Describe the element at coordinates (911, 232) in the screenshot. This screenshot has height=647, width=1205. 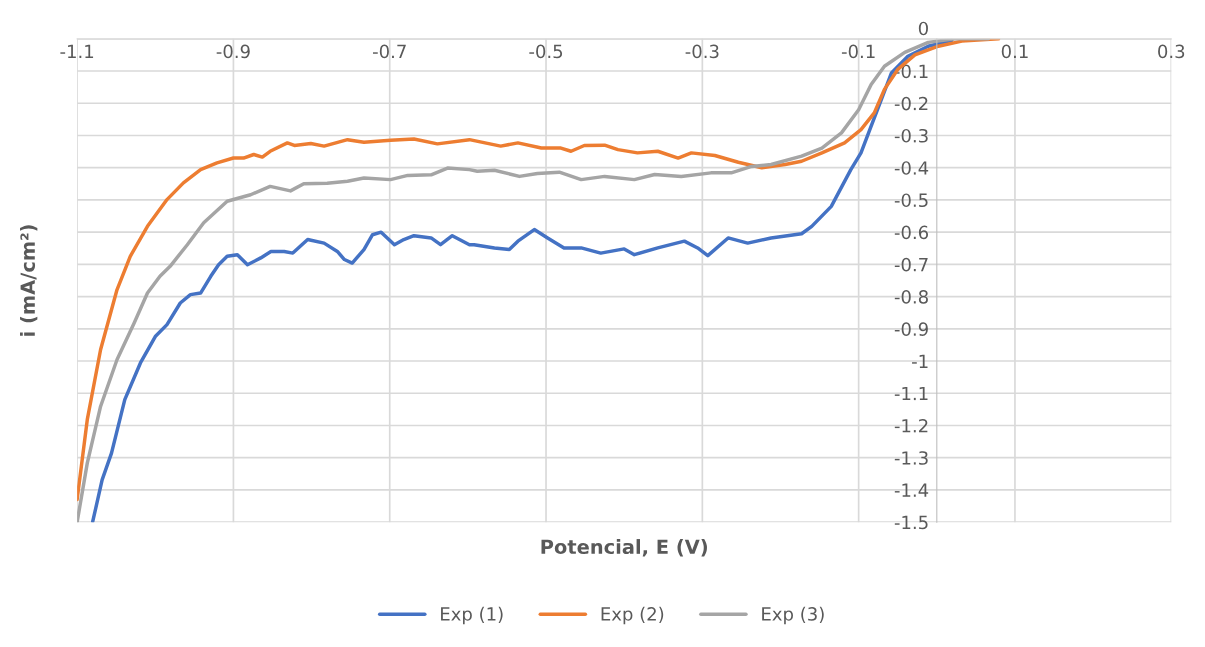
I see `y-tick-label: -0.6` at that location.